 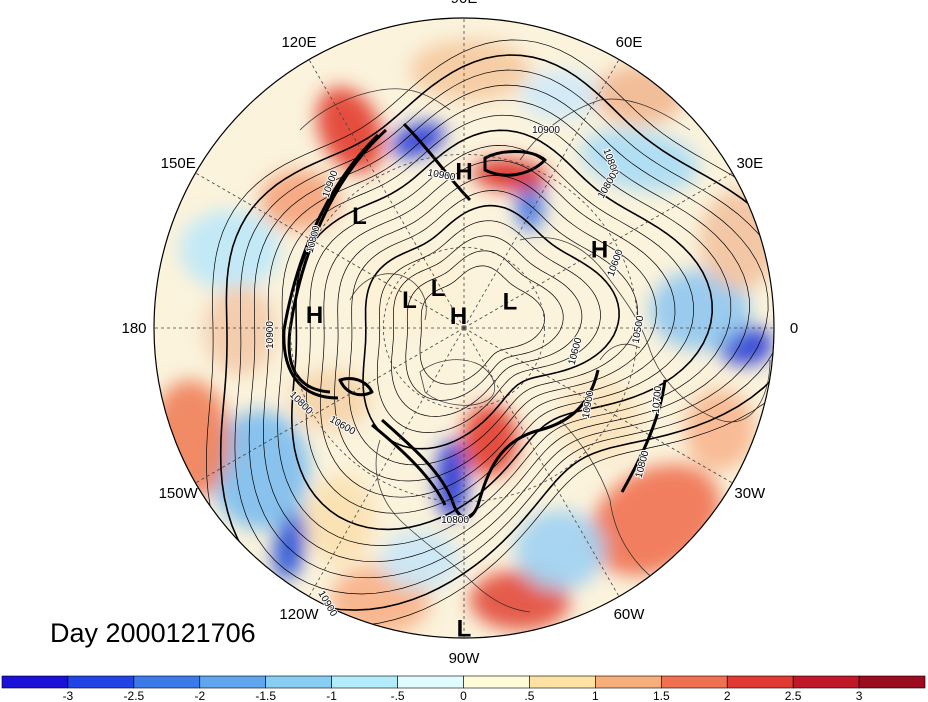 I want to click on longitude-label: 150W, so click(x=179, y=493).